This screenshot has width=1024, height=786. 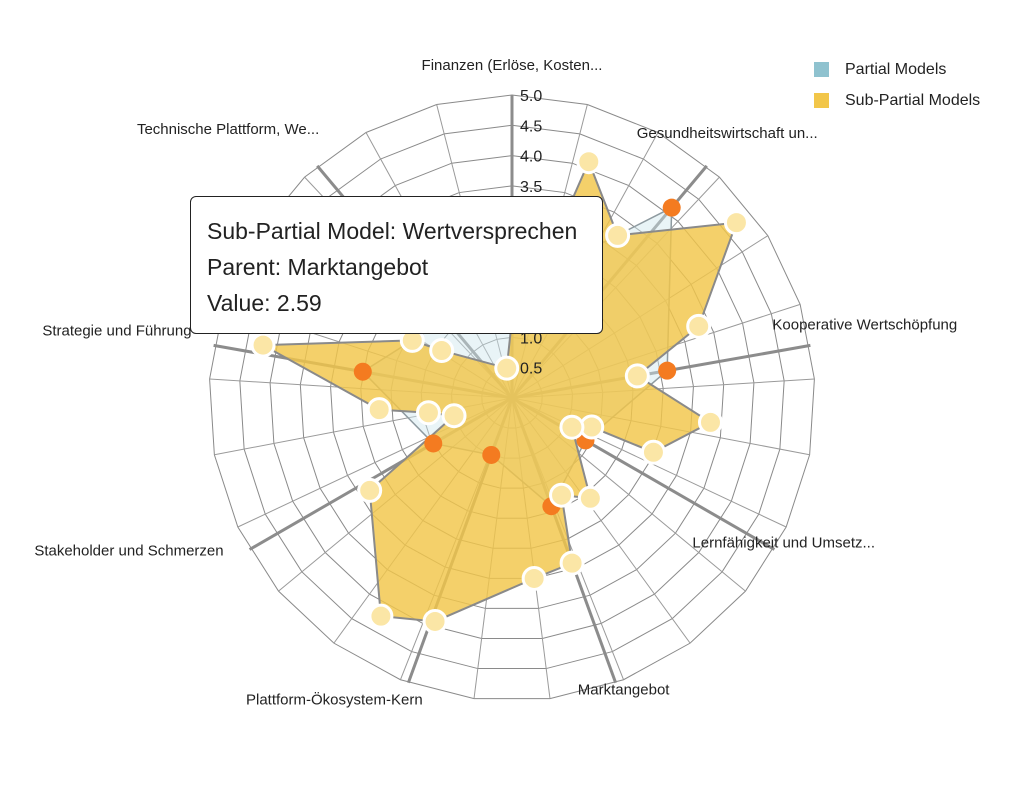 I want to click on axis-label: Plattform-Ökosystem-Kern, so click(x=334, y=700).